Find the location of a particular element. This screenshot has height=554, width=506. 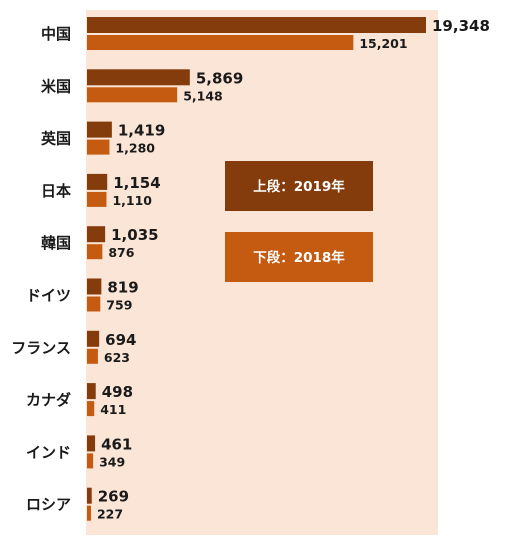

category-label: ロシア is located at coordinates (48, 505).